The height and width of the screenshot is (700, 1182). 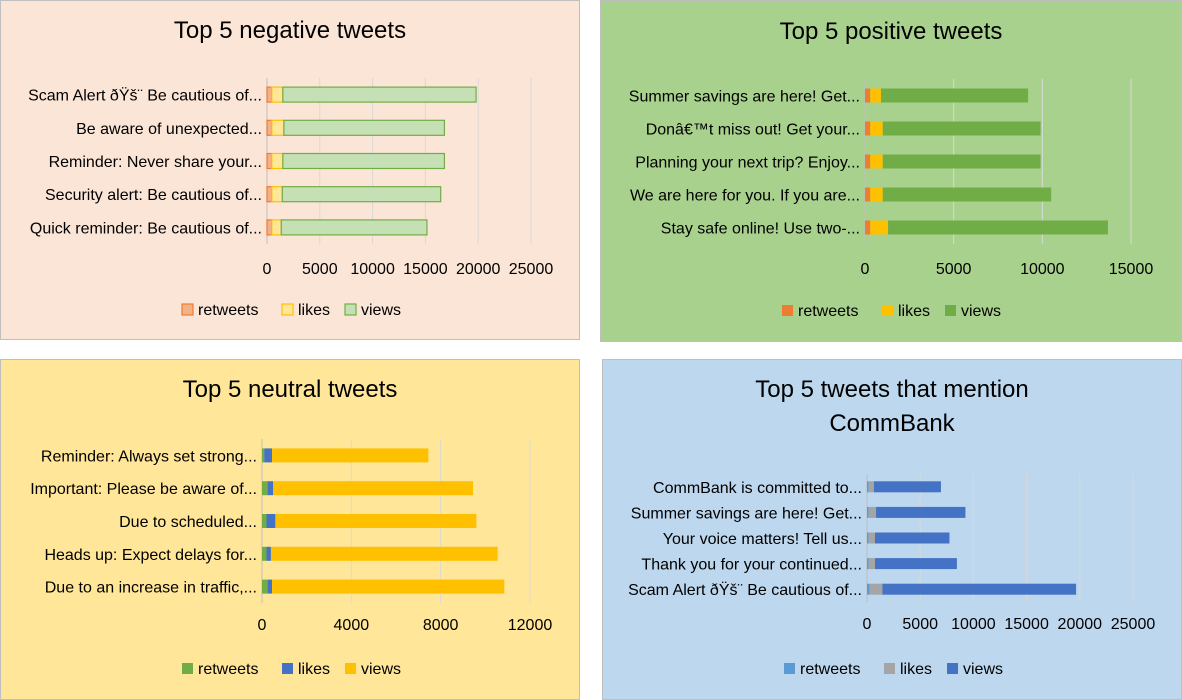 I want to click on chart-title: Top 5 tweets that mention, so click(x=892, y=389).